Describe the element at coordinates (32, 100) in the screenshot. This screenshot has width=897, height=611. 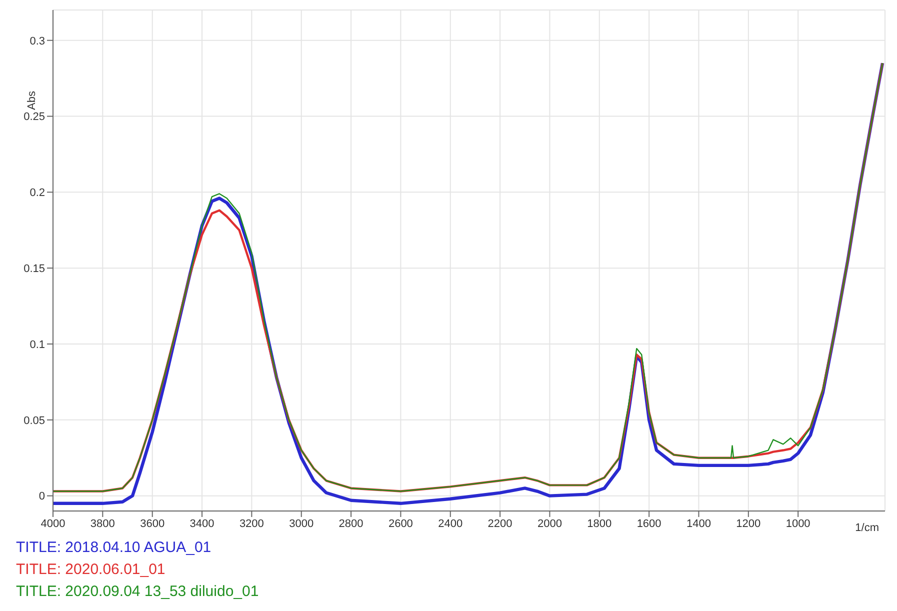
I see `y-axis-title: Abs` at that location.